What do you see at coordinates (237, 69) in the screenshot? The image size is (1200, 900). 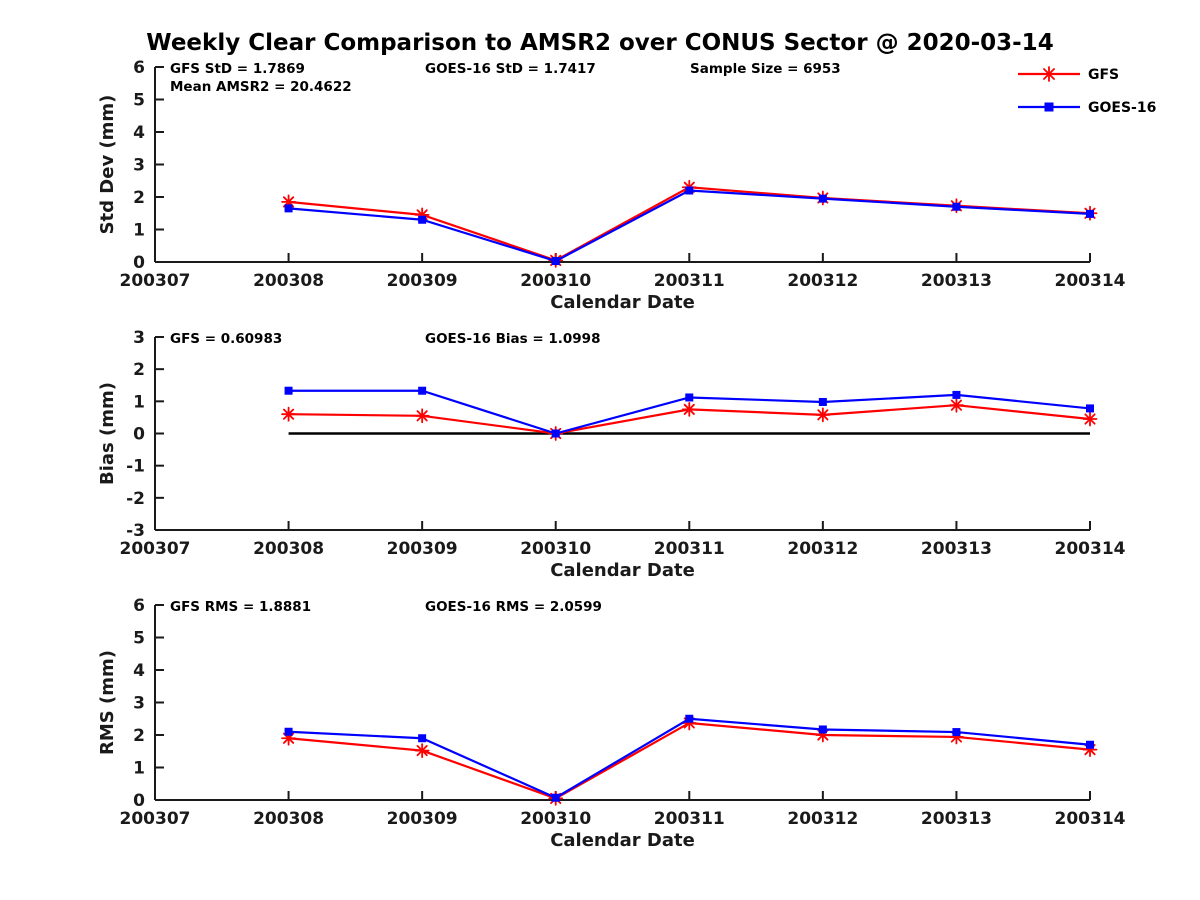 I see `annotation: GFS StD = 1.7869` at bounding box center [237, 69].